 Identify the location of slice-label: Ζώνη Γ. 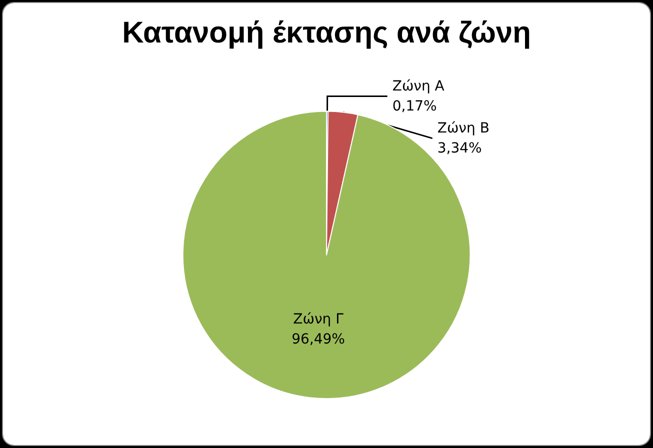
(318, 319).